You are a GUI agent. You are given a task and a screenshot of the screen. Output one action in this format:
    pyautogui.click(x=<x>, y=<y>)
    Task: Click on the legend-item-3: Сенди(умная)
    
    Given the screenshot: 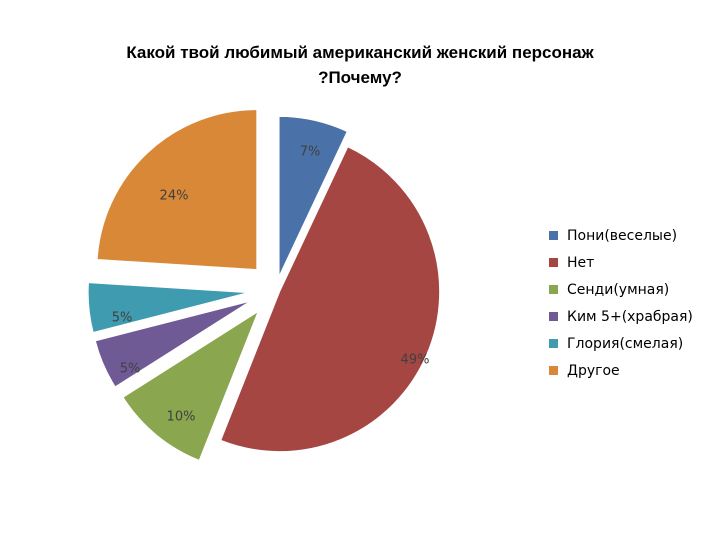 What is the action you would take?
    pyautogui.click(x=621, y=289)
    